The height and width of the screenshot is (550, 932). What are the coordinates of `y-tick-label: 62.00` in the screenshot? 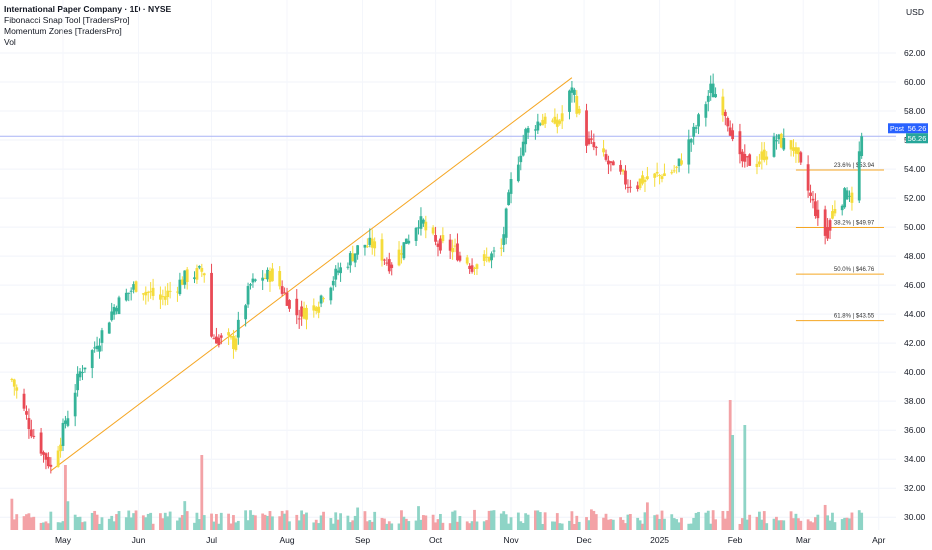 It's located at (915, 53).